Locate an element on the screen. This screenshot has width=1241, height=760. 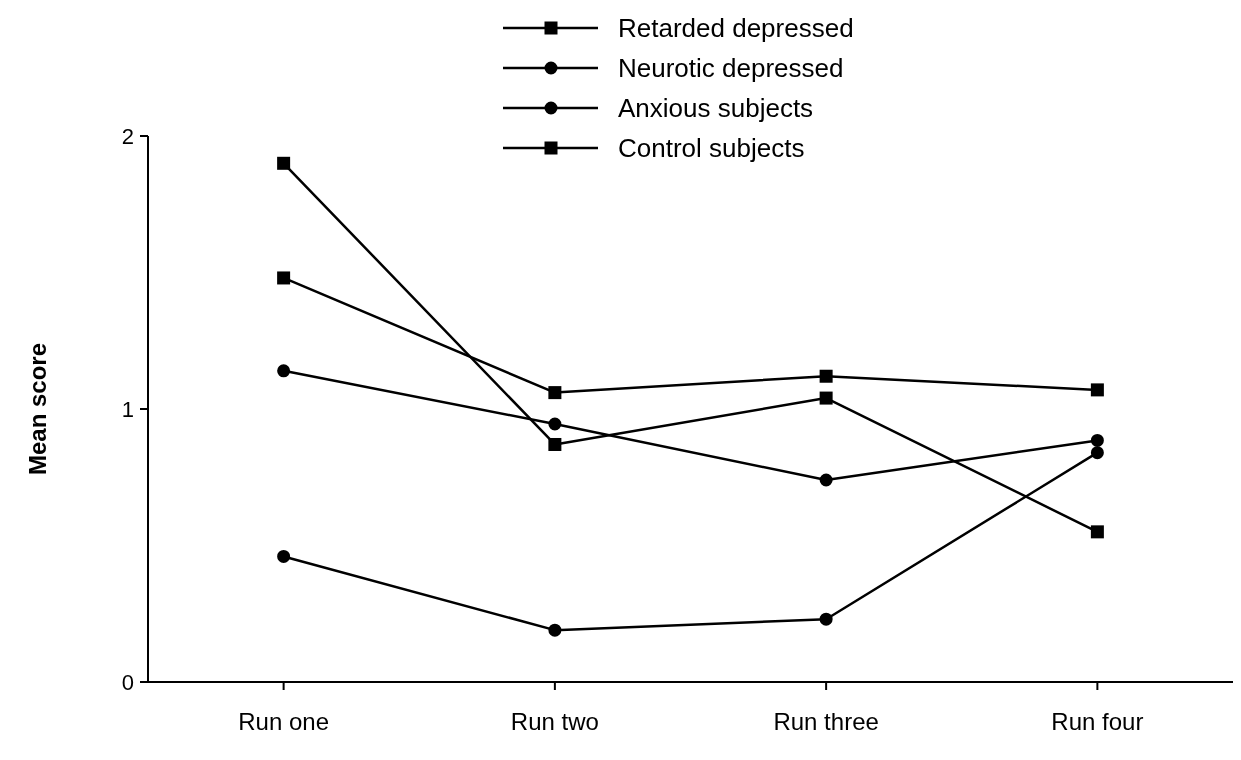
x-tick-label: Run two is located at coordinates (554, 721).